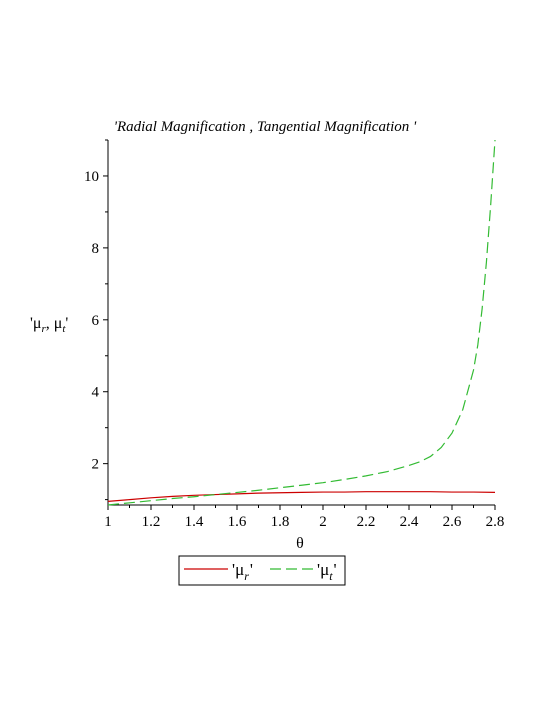  I want to click on y-tick-label: 10, so click(91, 177).